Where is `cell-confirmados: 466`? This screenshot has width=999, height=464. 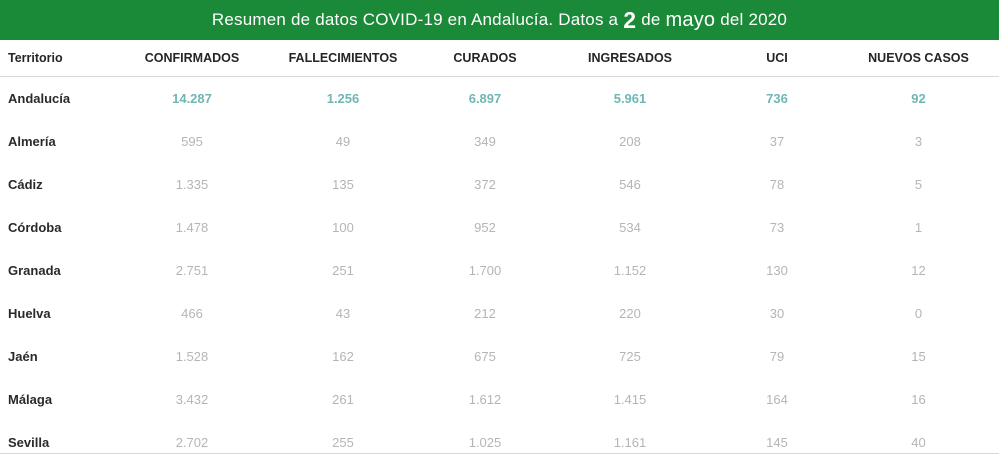 cell-confirmados: 466 is located at coordinates (192, 313).